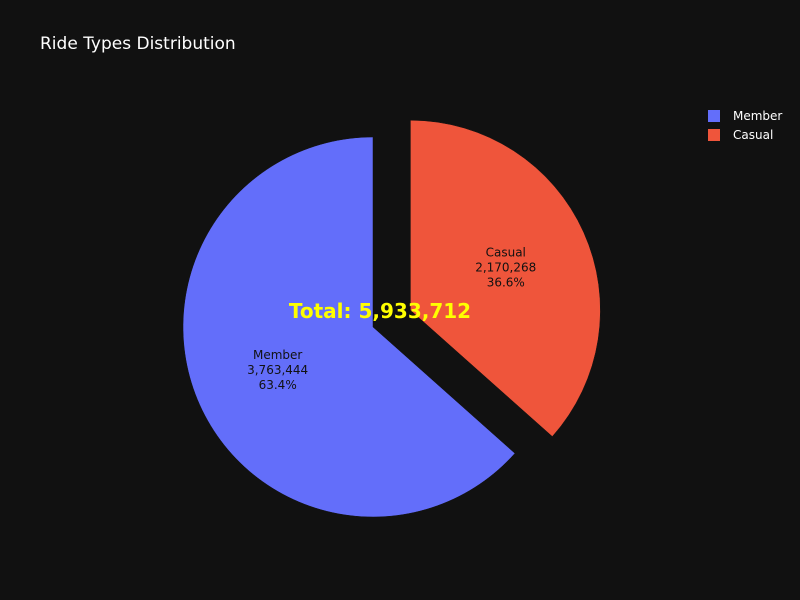 This screenshot has width=800, height=600. What do you see at coordinates (278, 385) in the screenshot?
I see `pie-percent-member: 63.4%` at bounding box center [278, 385].